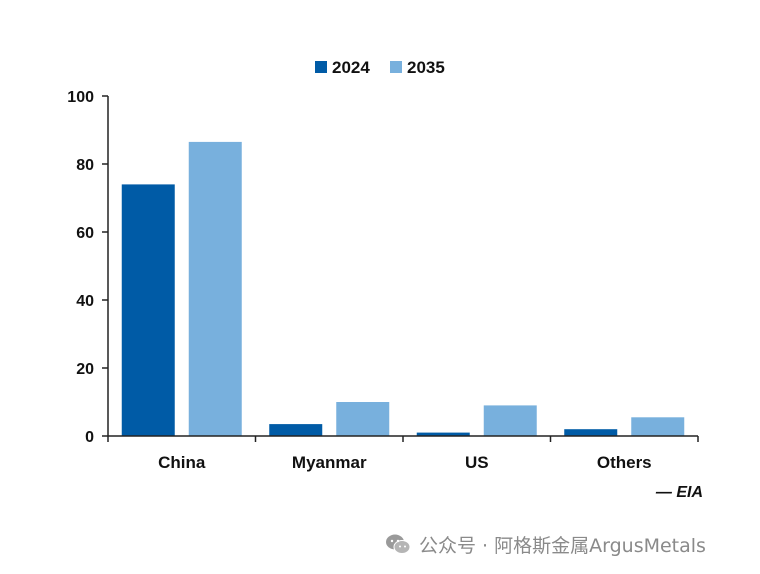 The width and height of the screenshot is (760, 574). What do you see at coordinates (89, 437) in the screenshot?
I see `y-tick-label: 0` at bounding box center [89, 437].